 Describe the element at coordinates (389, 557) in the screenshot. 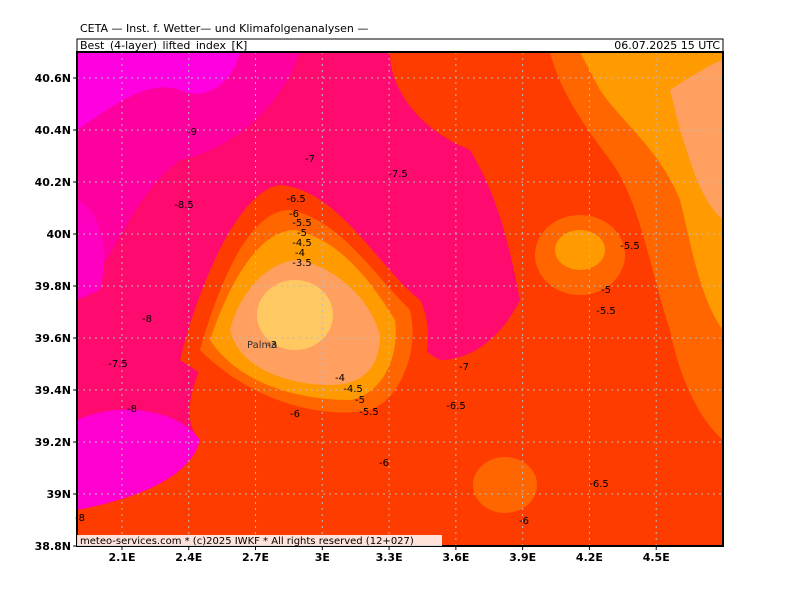

I see `lon-label: 3.3E` at that location.